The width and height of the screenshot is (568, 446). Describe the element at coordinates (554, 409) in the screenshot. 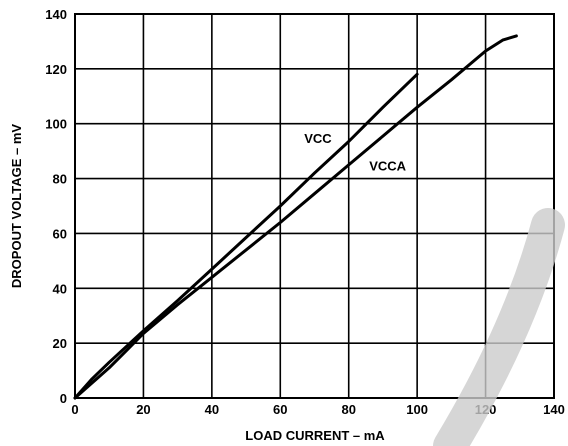

I see `x-tick-label: 140` at that location.